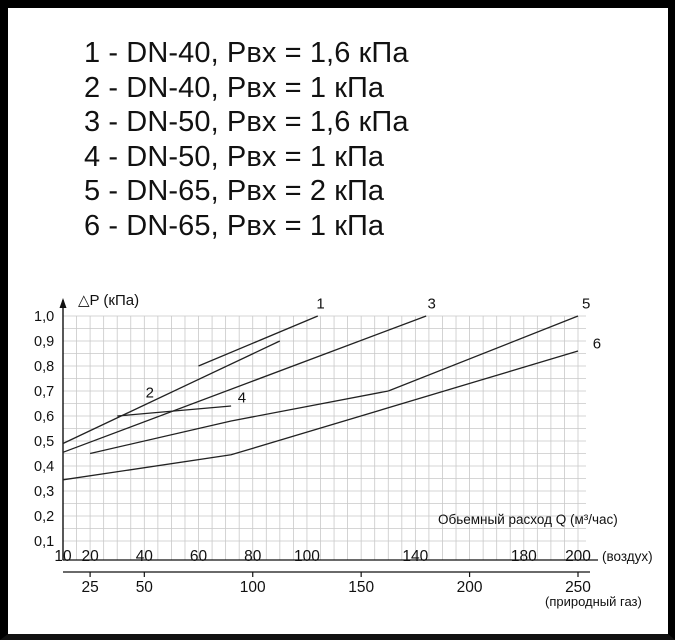  Describe the element at coordinates (234, 191) in the screenshot. I see `legend-item-5: 5 - DN-65, Рвх = 2 кПа` at that location.